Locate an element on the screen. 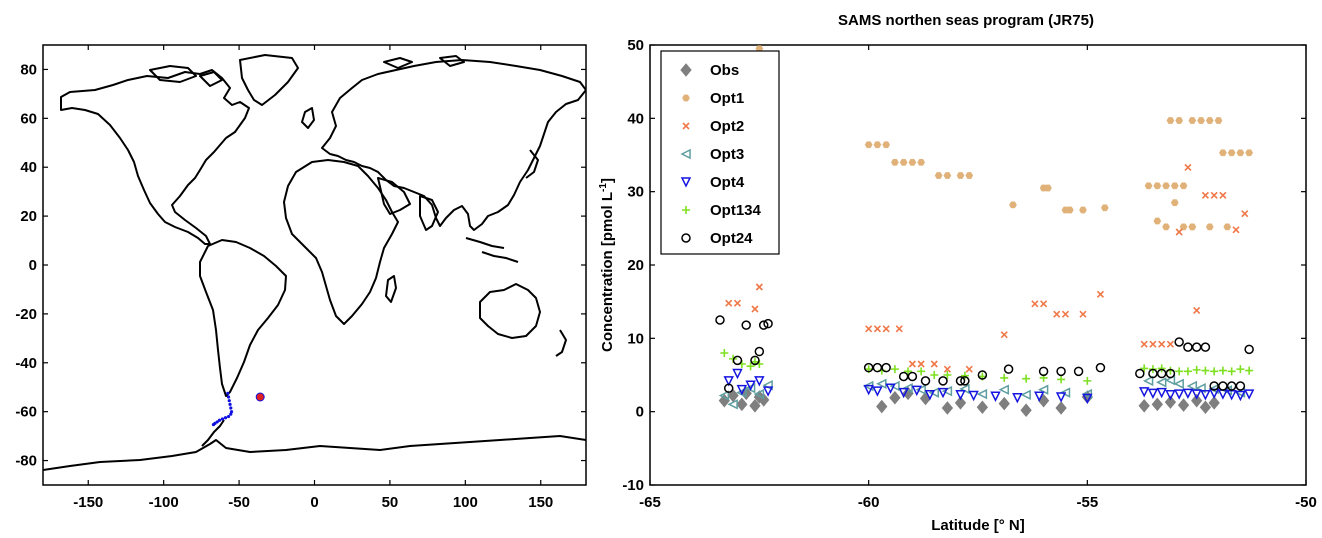 The image size is (1322, 538). legend-label-opt4: Opt4 is located at coordinates (727, 182).